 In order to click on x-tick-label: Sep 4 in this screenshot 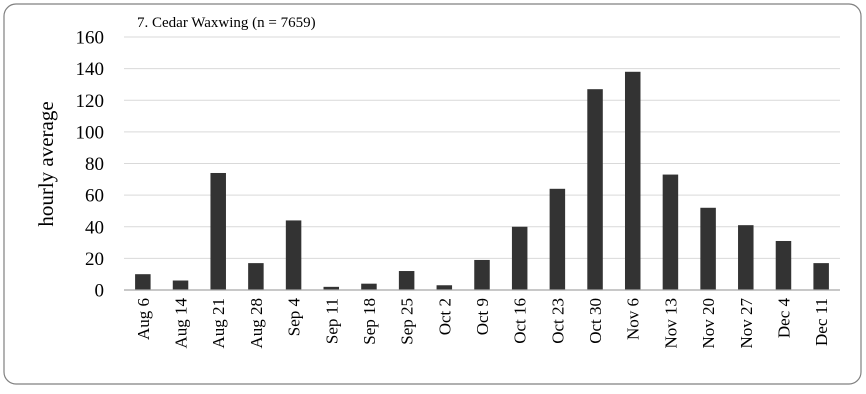, I will do `click(294, 317)`.